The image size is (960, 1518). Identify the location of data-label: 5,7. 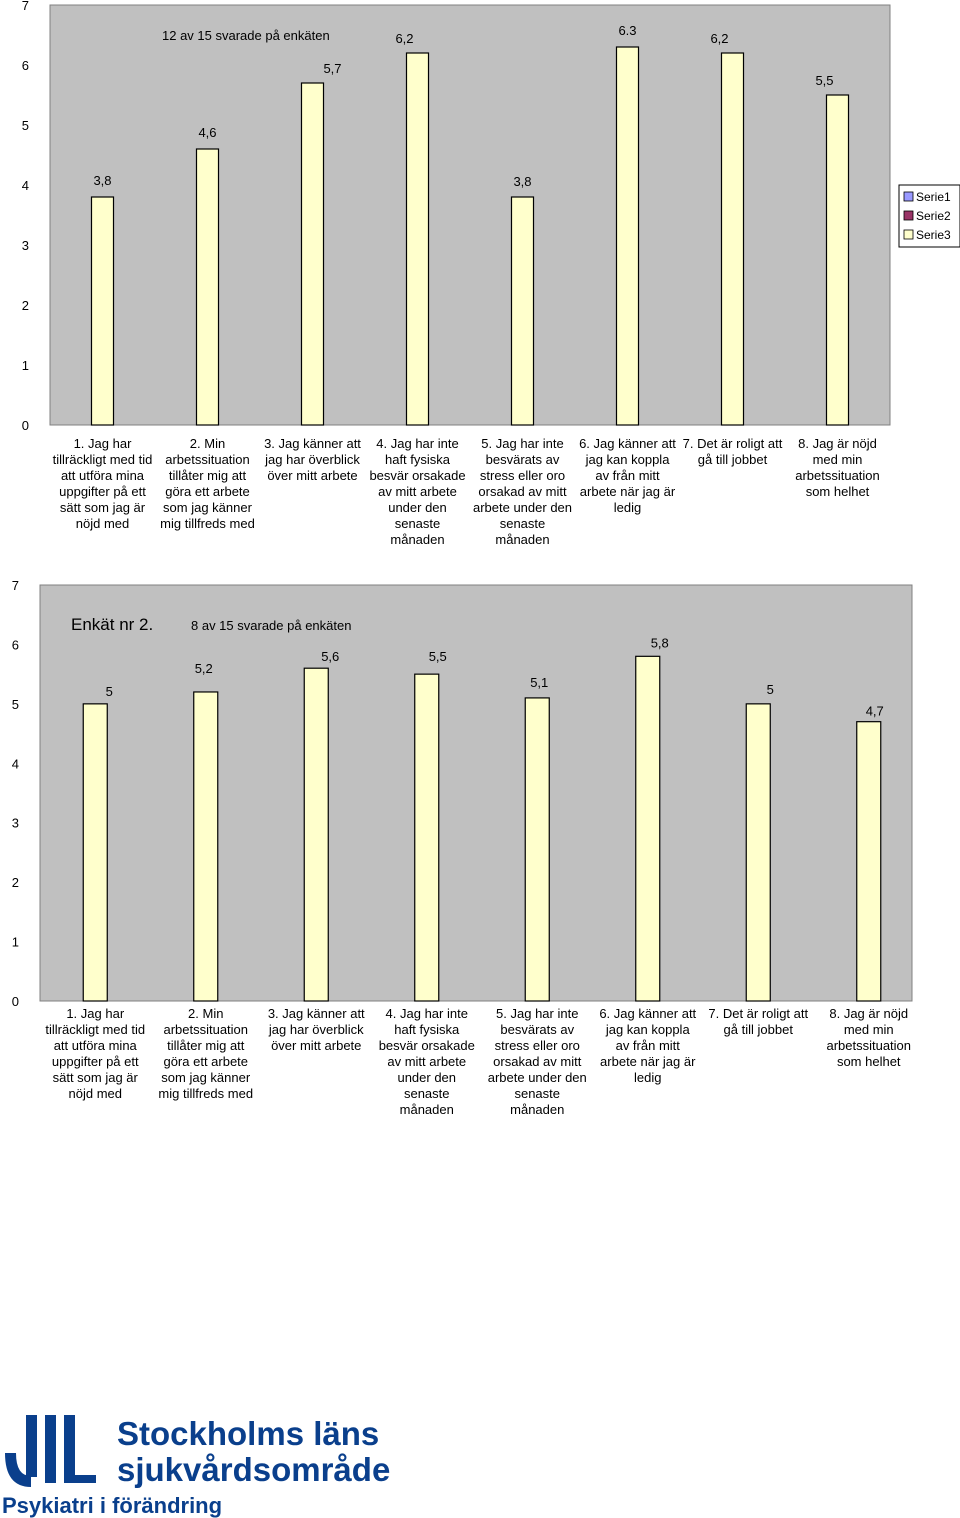
(332, 68).